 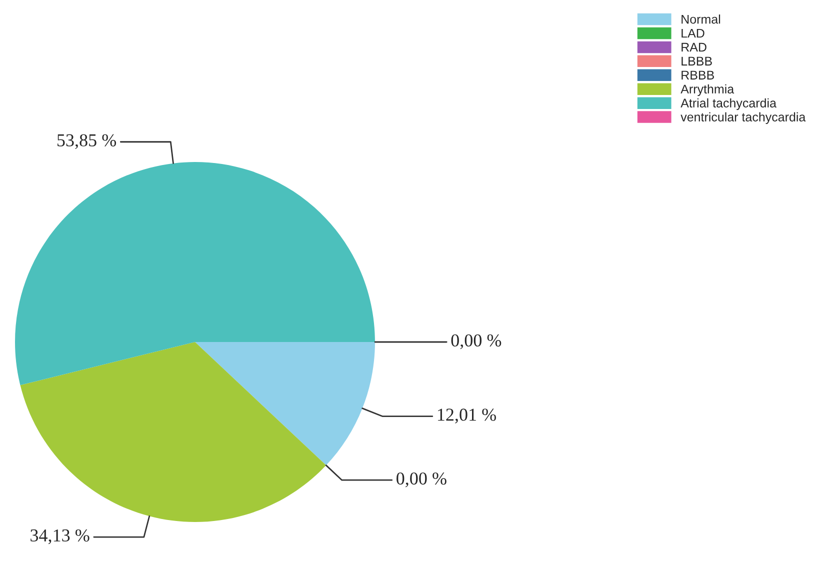 I want to click on legend-label: RAD, so click(x=694, y=47).